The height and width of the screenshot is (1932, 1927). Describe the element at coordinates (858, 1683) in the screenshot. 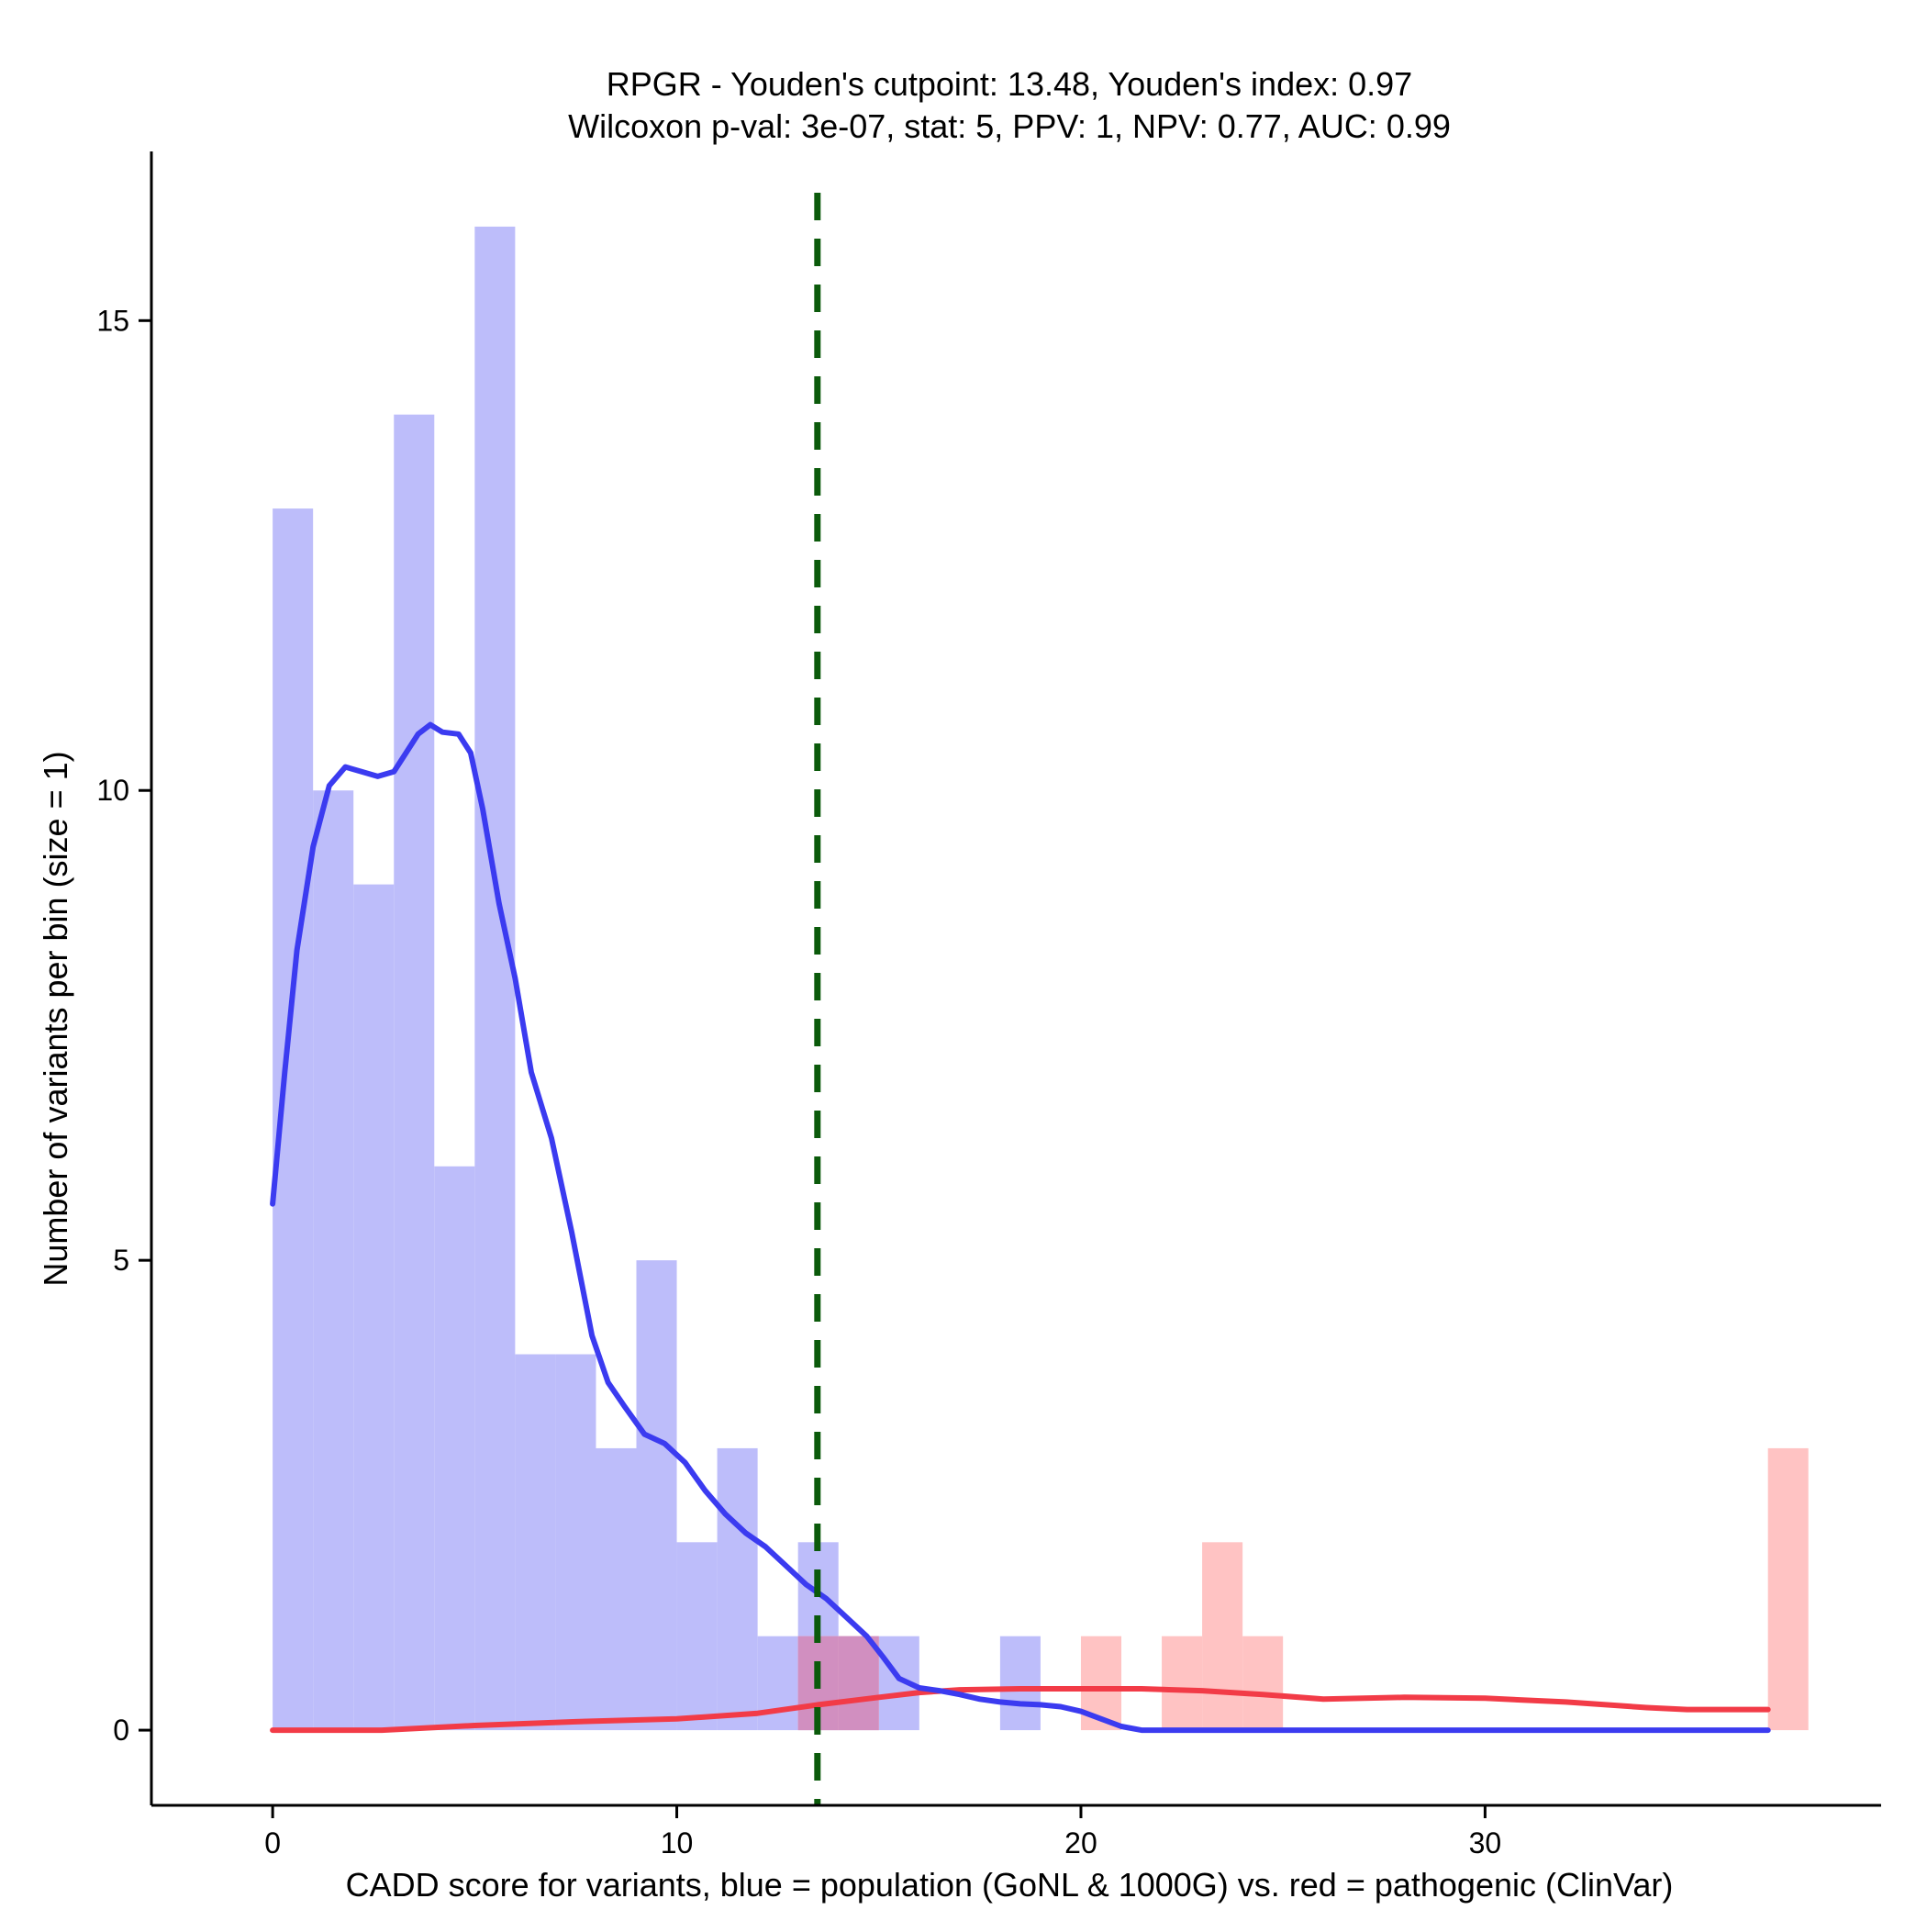

I see `overlap-bar` at that location.